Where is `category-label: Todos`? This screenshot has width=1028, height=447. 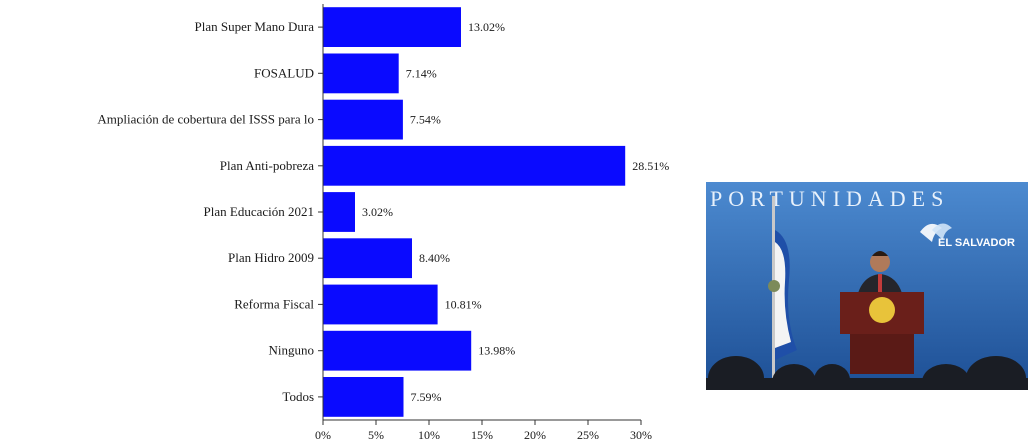
category-label: Todos is located at coordinates (298, 396).